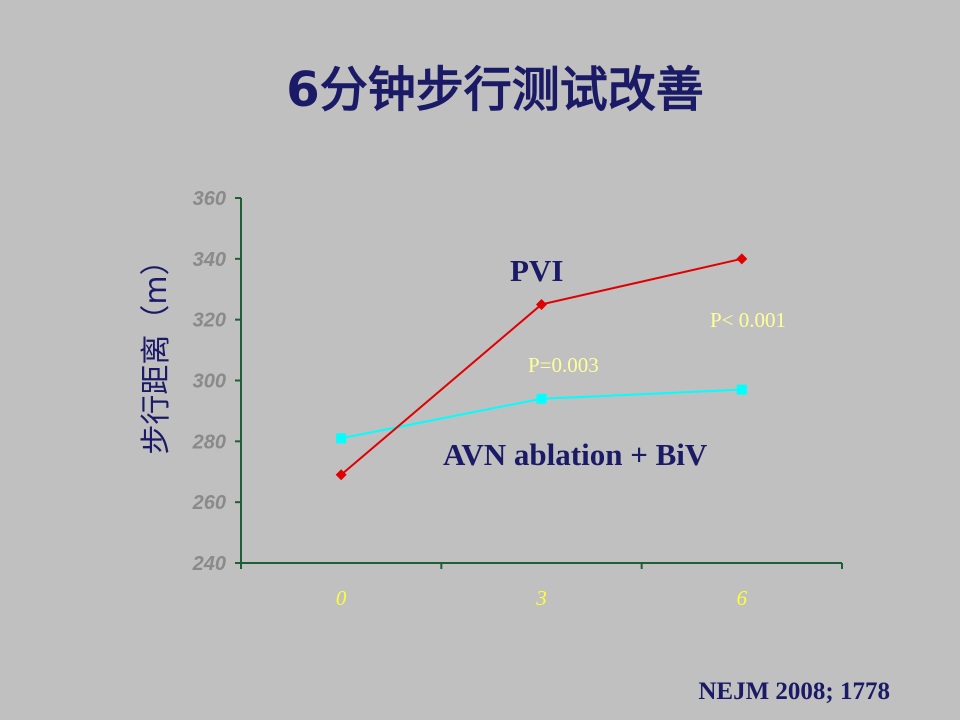 This screenshot has height=720, width=960. I want to click on y-tick-label: 300, so click(209, 382).